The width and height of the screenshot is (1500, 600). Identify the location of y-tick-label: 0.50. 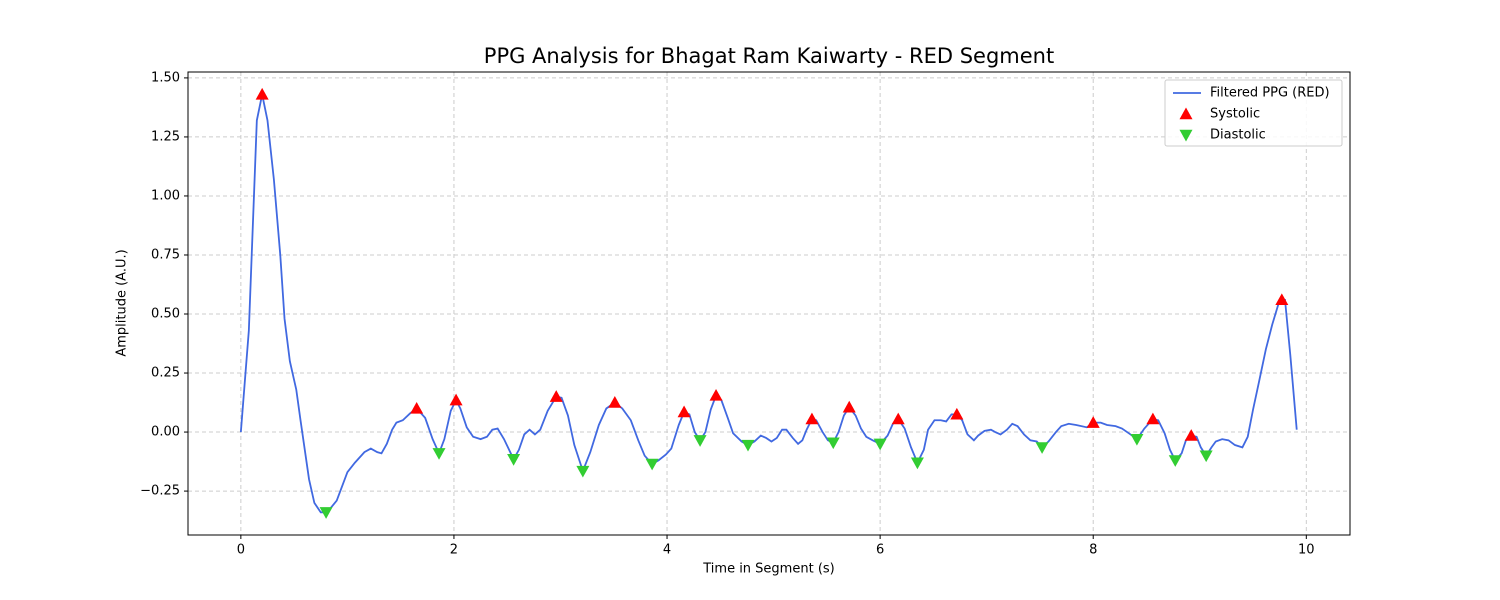
(165, 314).